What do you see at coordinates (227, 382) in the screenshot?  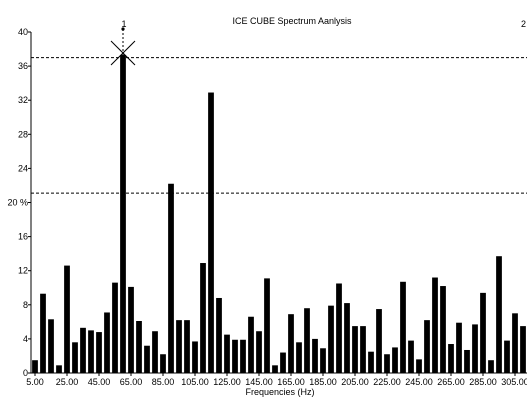 I see `x-tick-label: 125.00` at bounding box center [227, 382].